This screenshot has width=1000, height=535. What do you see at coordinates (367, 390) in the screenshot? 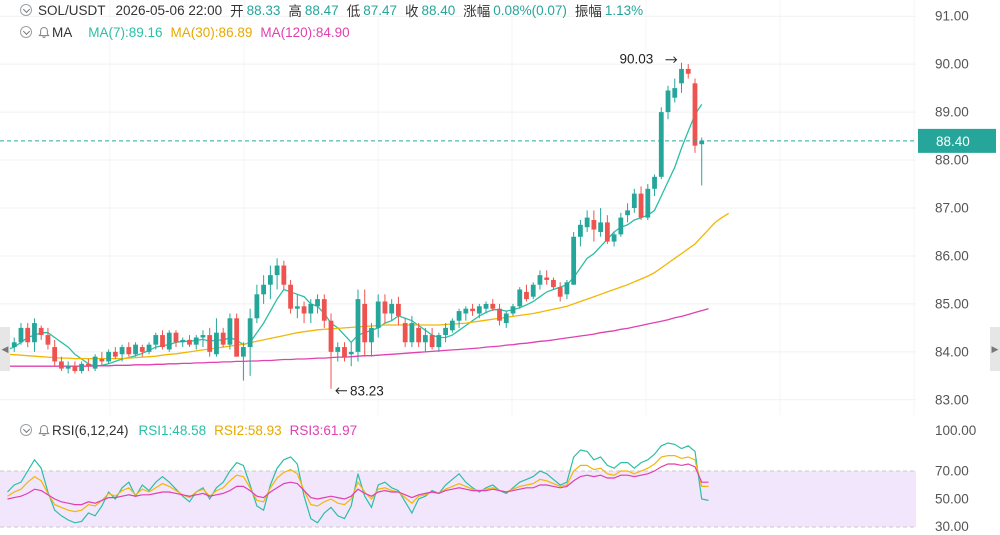
I see `low-price-annotation: 83.23` at bounding box center [367, 390].